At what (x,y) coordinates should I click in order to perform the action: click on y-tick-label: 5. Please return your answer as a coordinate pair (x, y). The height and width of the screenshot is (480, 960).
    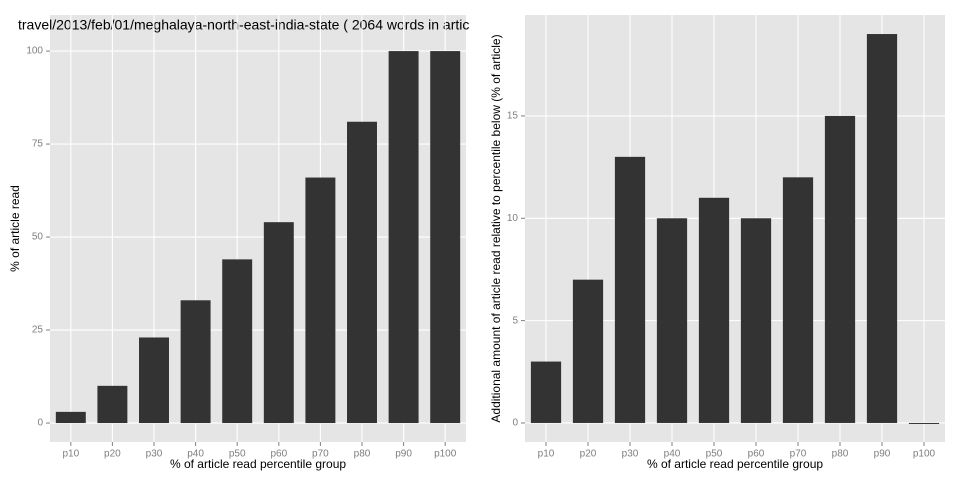
    Looking at the image, I should click on (515, 320).